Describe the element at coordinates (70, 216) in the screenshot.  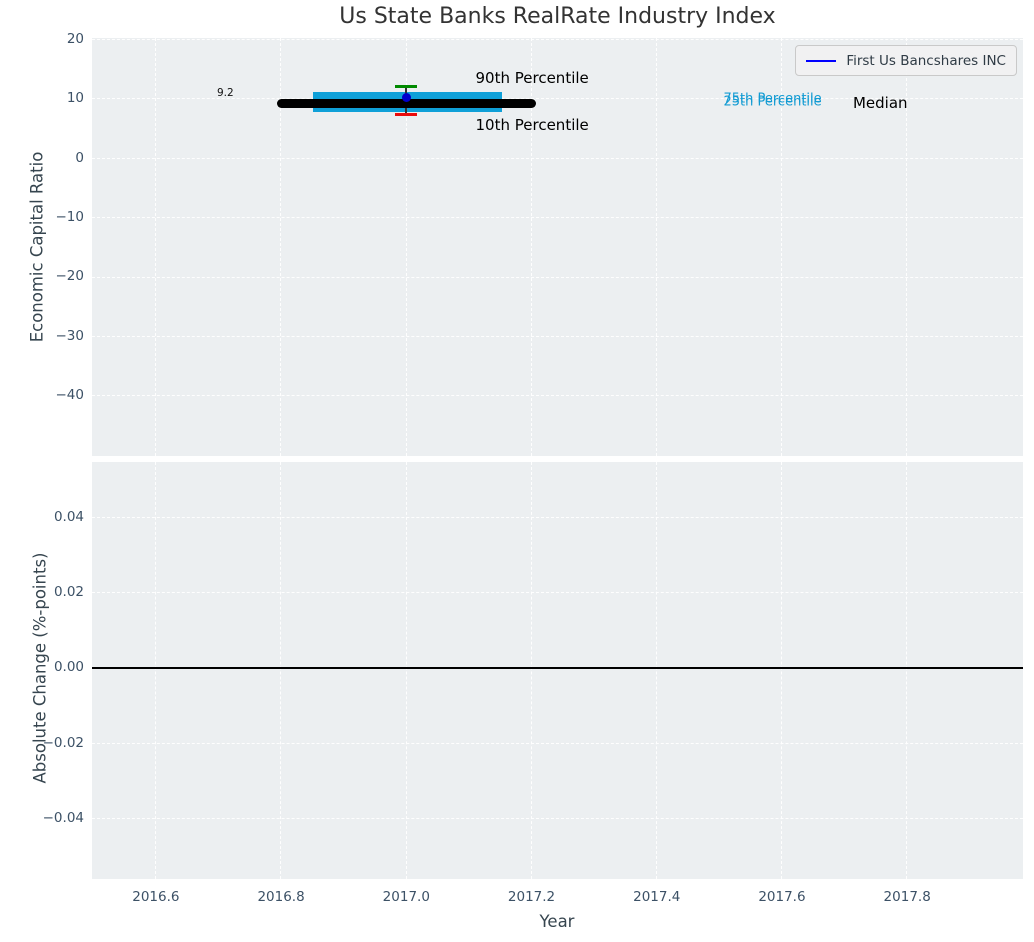
I see `y-tick-label: −10` at that location.